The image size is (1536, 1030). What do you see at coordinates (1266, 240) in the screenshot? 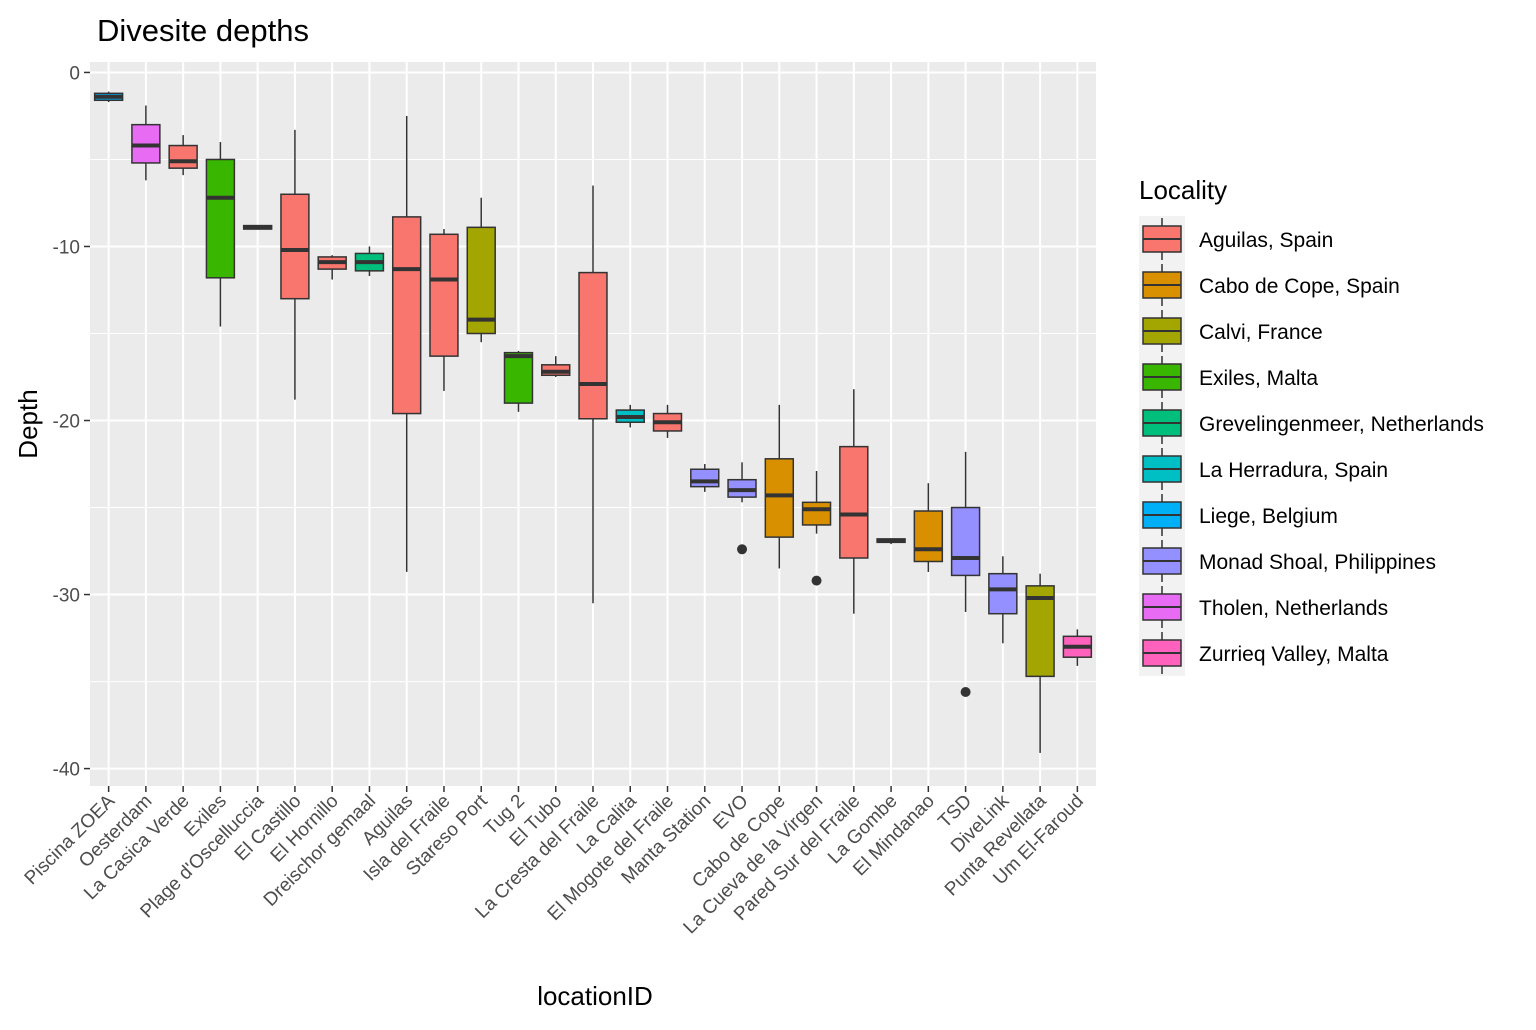
I see `legend-label: Aguilas, Spain` at bounding box center [1266, 240].